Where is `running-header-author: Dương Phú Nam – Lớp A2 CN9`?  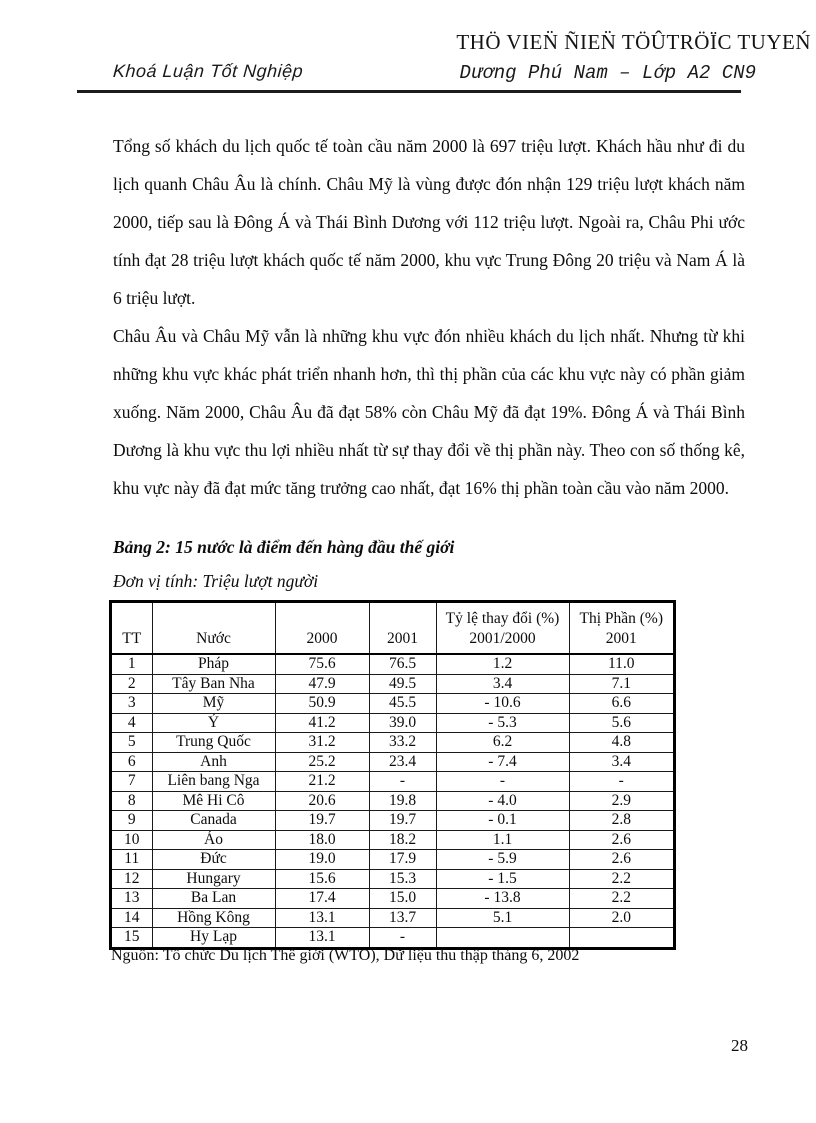 running-header-author: Dương Phú Nam – Lớp A2 CN9 is located at coordinates (607, 73).